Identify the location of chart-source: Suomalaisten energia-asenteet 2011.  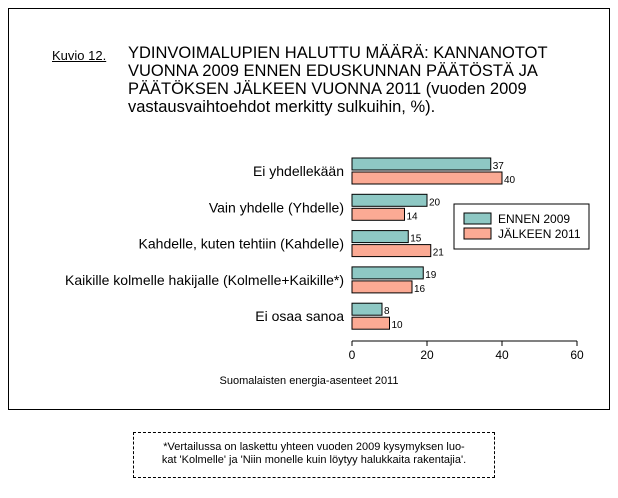
(309, 381).